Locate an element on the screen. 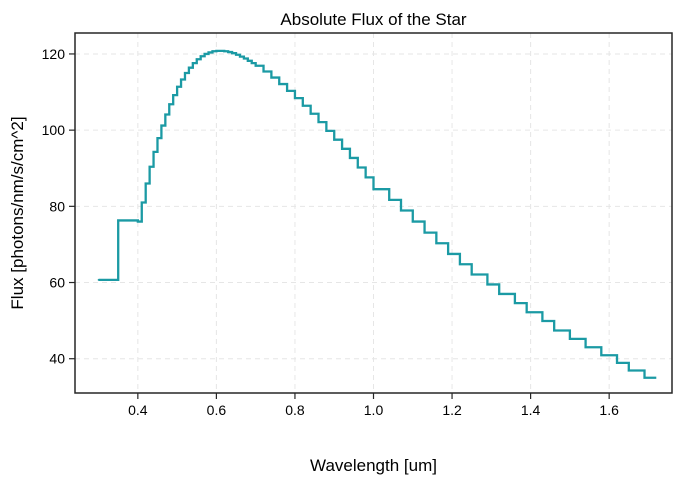 This screenshot has width=684, height=489. y-tick-label: 120 is located at coordinates (54, 54).